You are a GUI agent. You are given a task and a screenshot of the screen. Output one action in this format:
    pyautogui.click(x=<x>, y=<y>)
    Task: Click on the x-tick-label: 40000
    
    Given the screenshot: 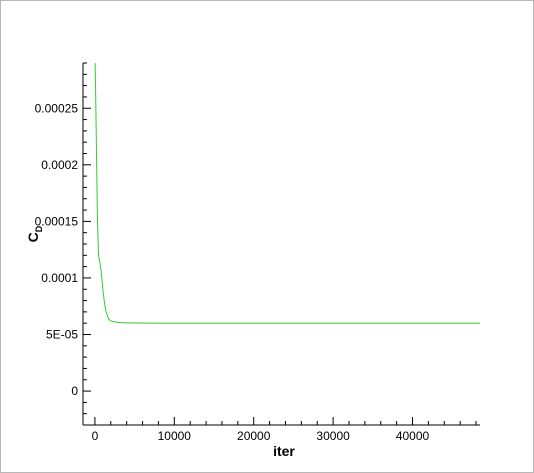 What is the action you would take?
    pyautogui.click(x=413, y=436)
    